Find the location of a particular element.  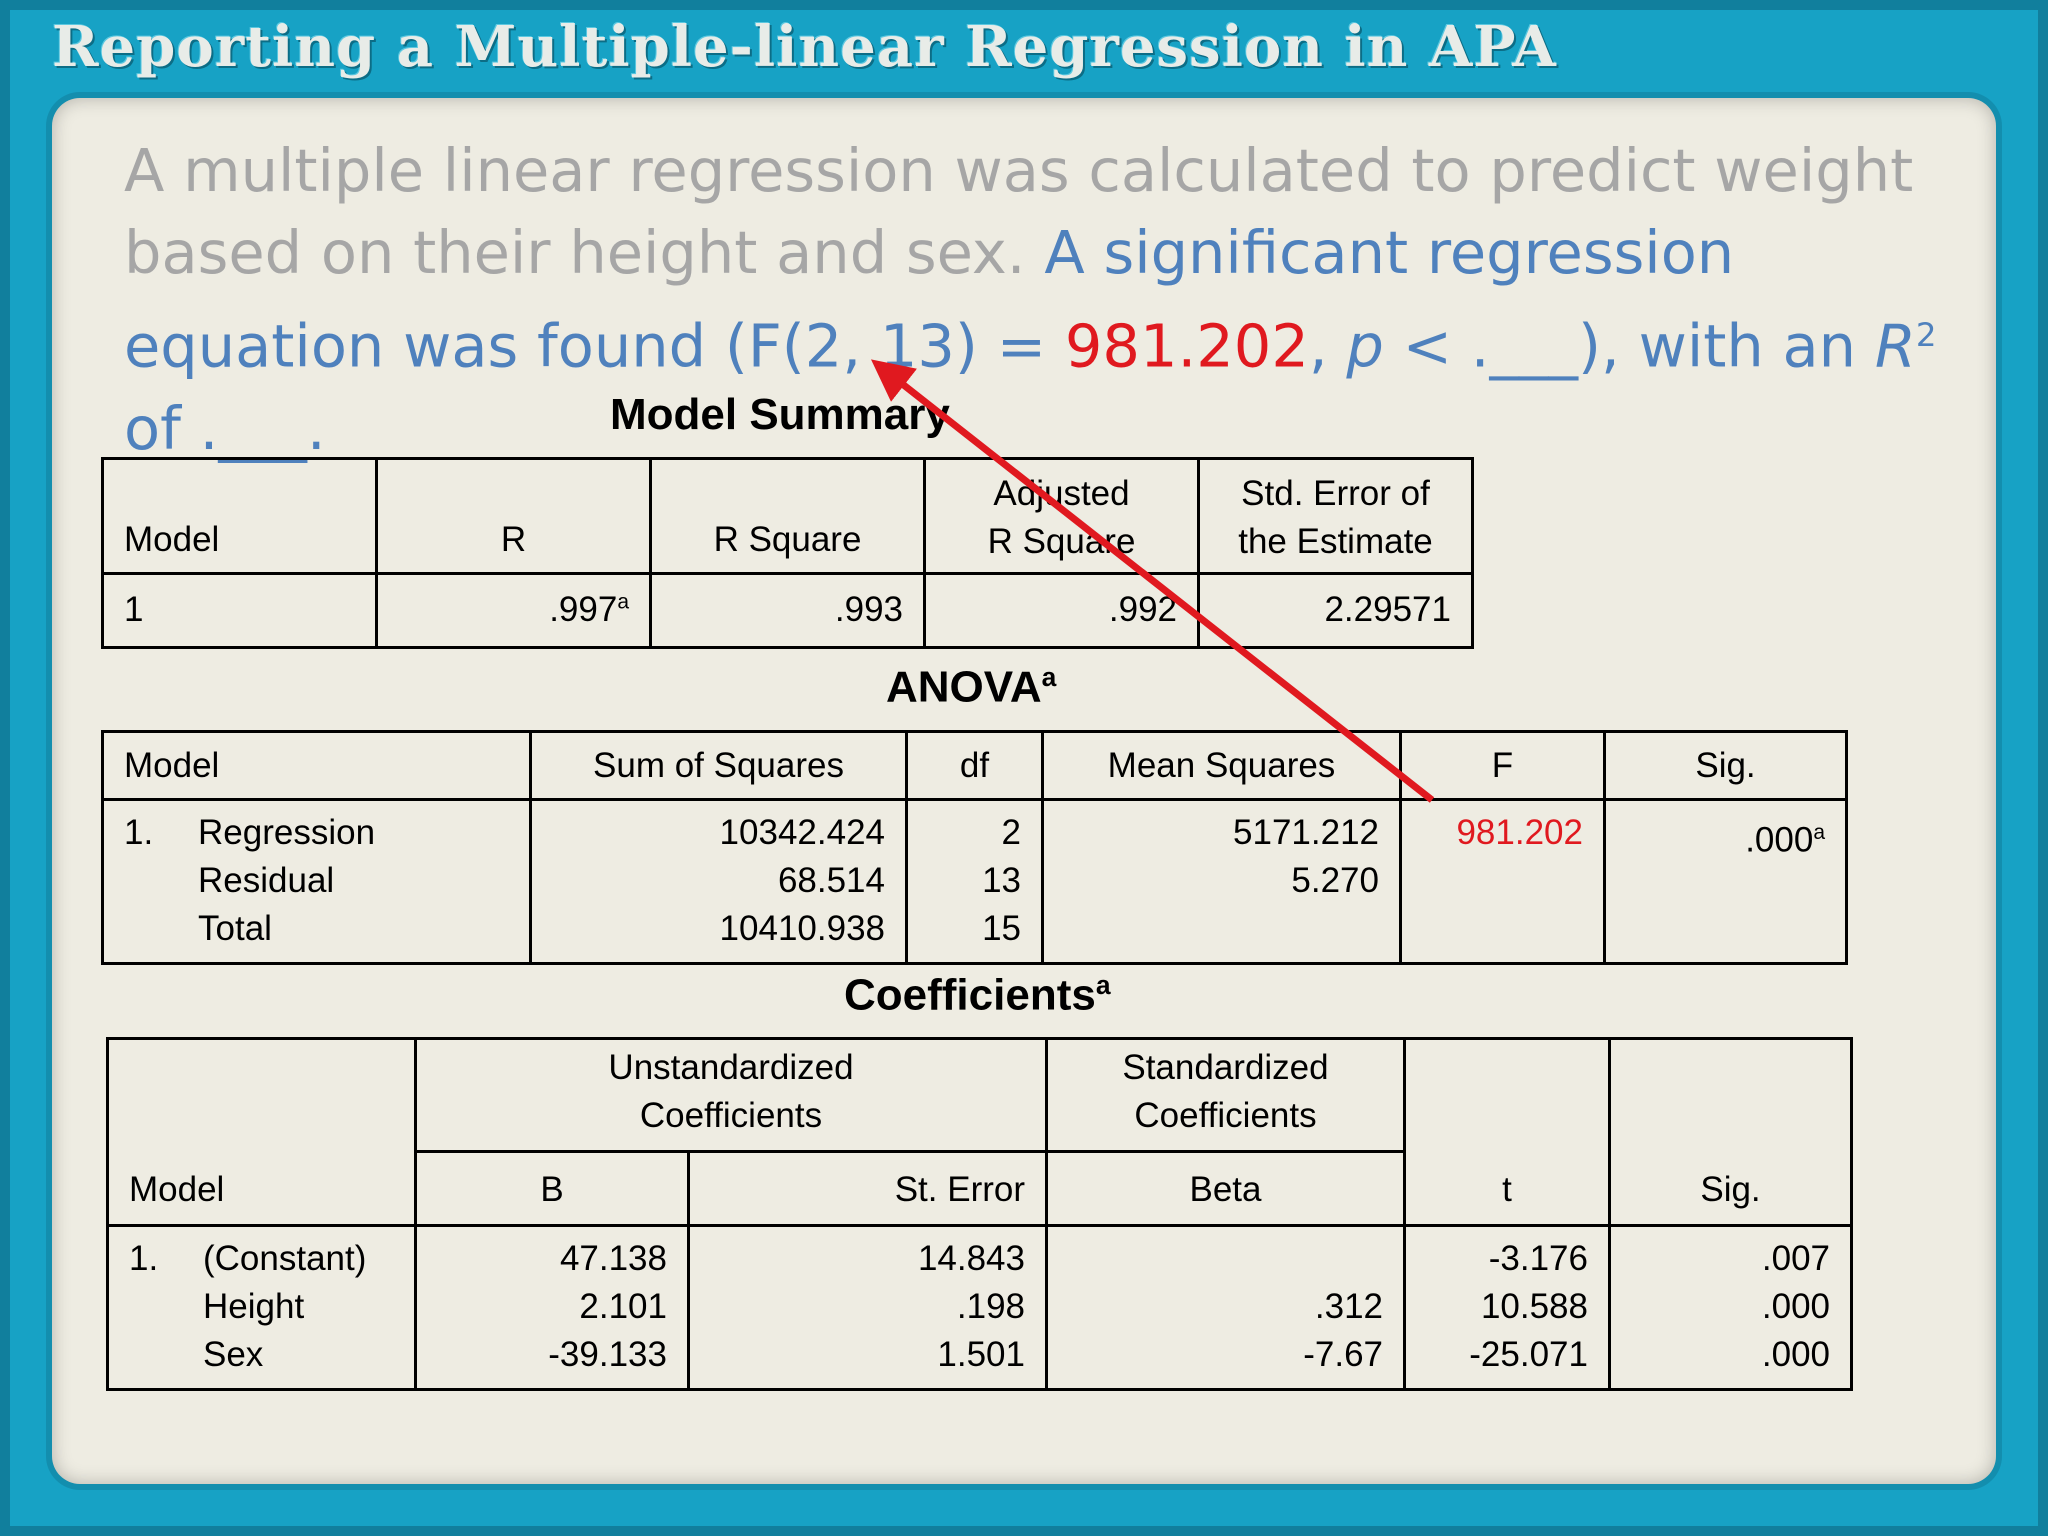

header-std-error: Std. Error of the Estimate is located at coordinates (1335, 516).